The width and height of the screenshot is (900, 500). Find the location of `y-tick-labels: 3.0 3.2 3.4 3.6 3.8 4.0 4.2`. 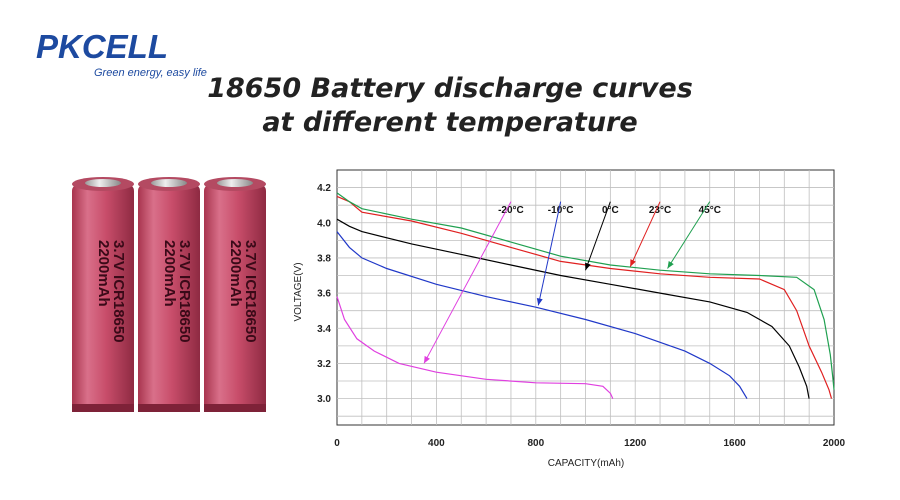

y-tick-labels: 3.0 3.2 3.4 3.6 3.8 4.0 4.2 is located at coordinates (324, 294).